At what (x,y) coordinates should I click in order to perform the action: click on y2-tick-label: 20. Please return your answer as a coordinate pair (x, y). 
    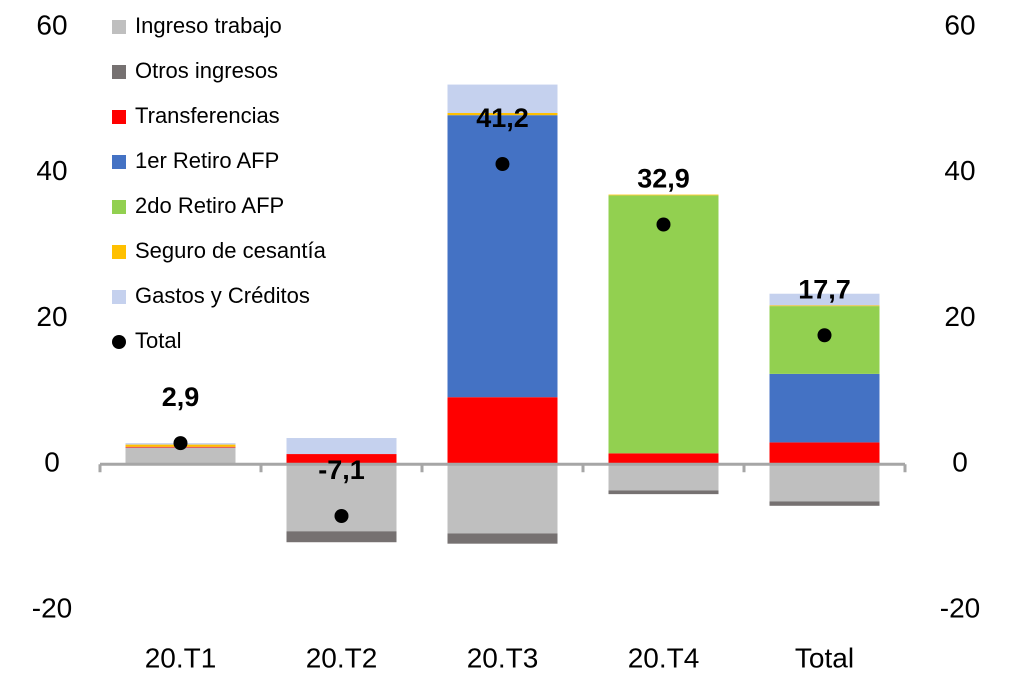
    Looking at the image, I should click on (959, 316).